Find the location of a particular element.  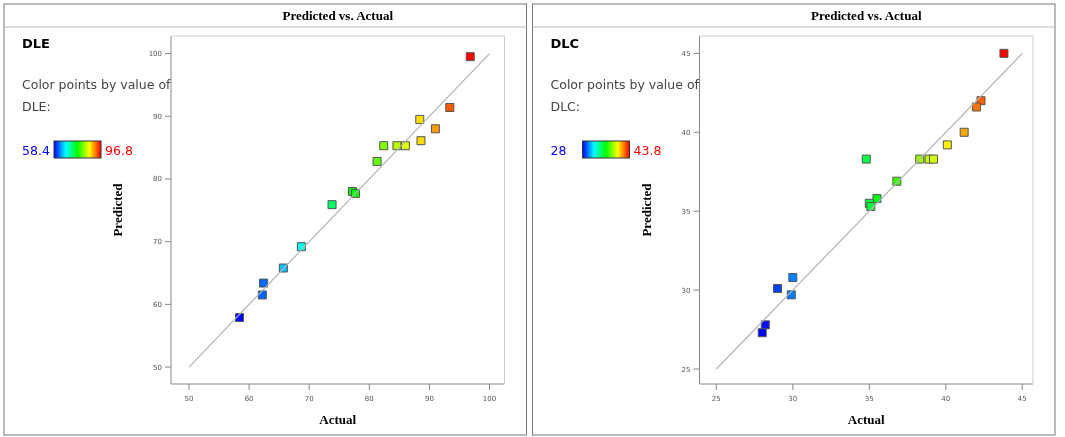

text: Color points by value of DLE: is located at coordinates (97, 95).